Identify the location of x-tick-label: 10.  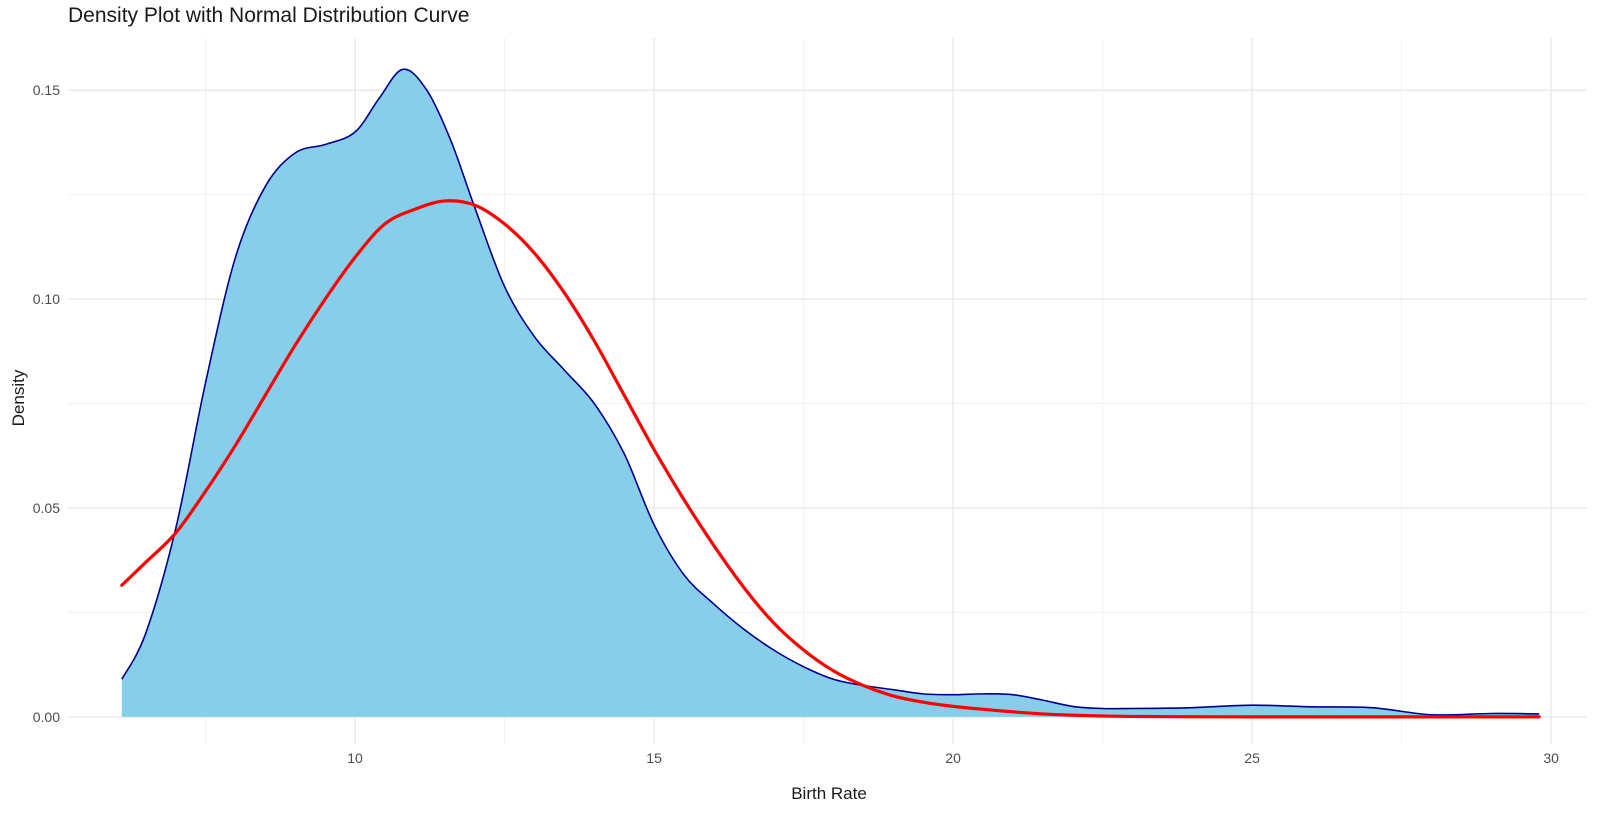
(355, 758).